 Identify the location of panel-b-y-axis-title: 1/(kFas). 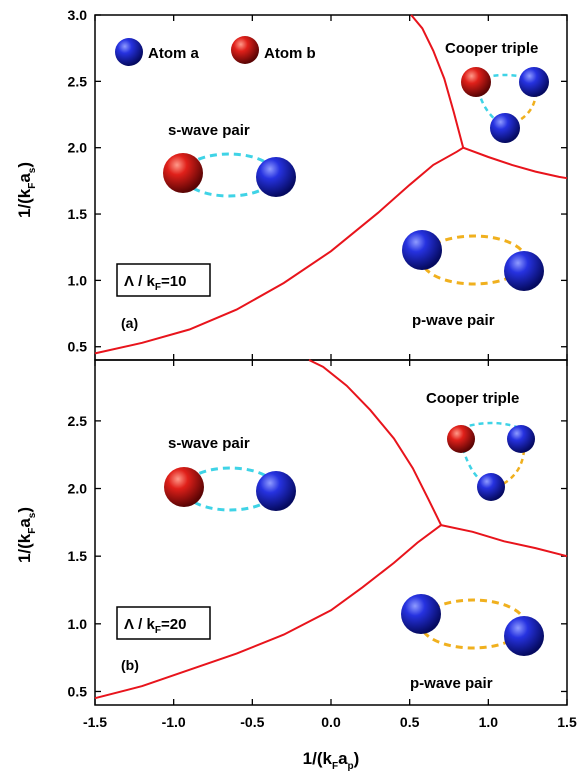
(26, 535).